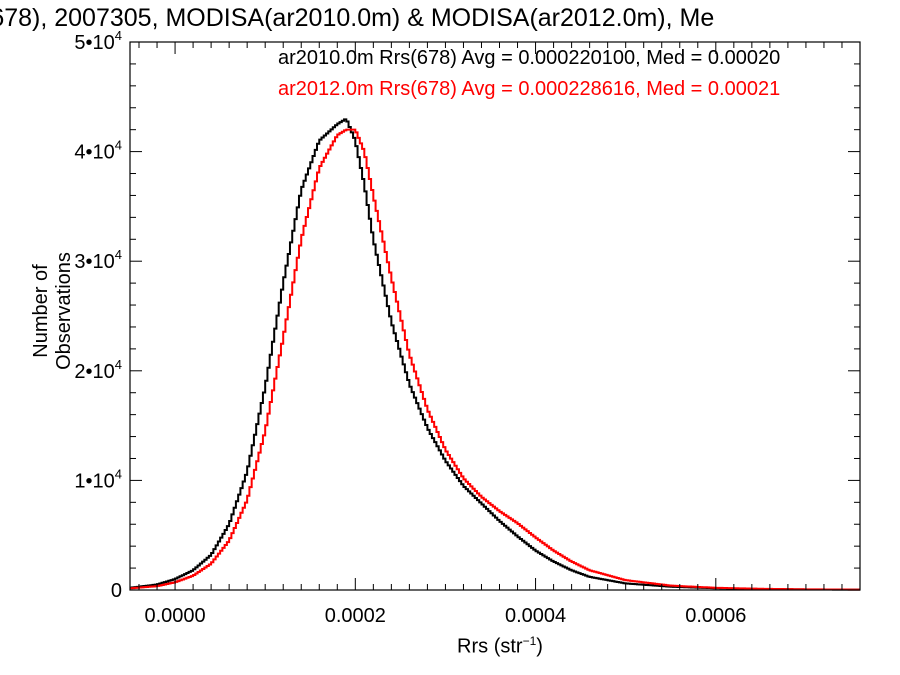 The width and height of the screenshot is (900, 675). I want to click on x-tick-label: 0.0004, so click(535, 616).